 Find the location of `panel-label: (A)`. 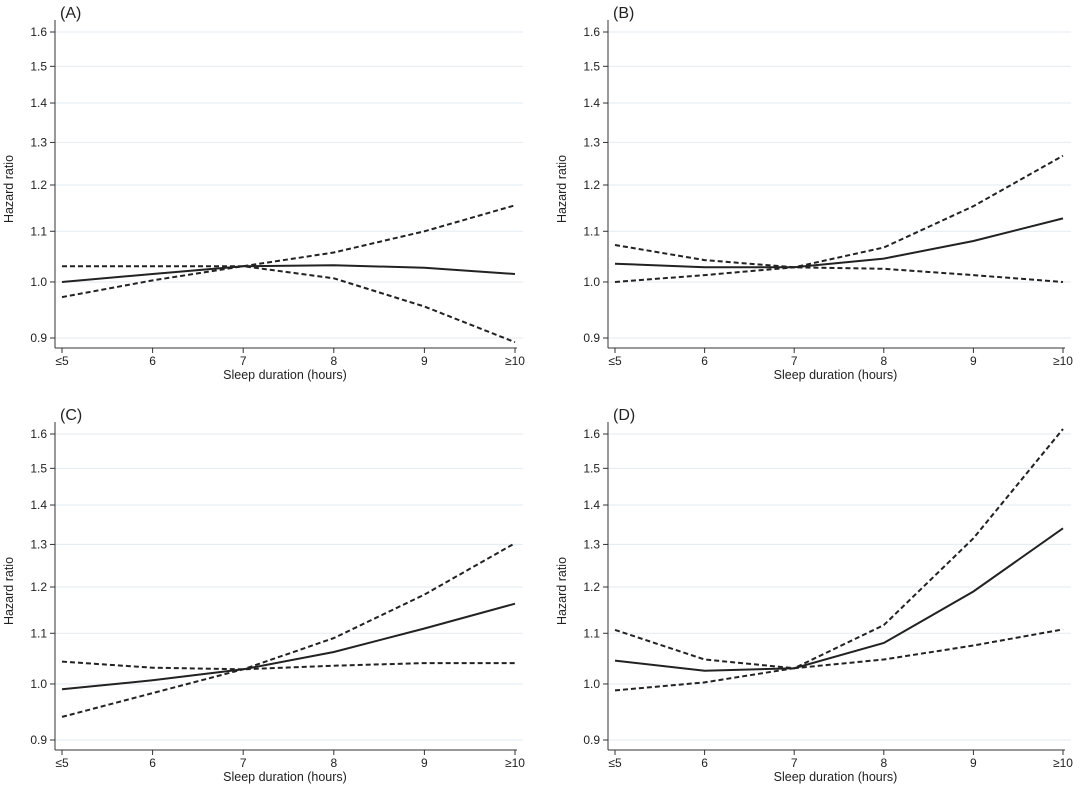

panel-label: (A) is located at coordinates (70, 13).